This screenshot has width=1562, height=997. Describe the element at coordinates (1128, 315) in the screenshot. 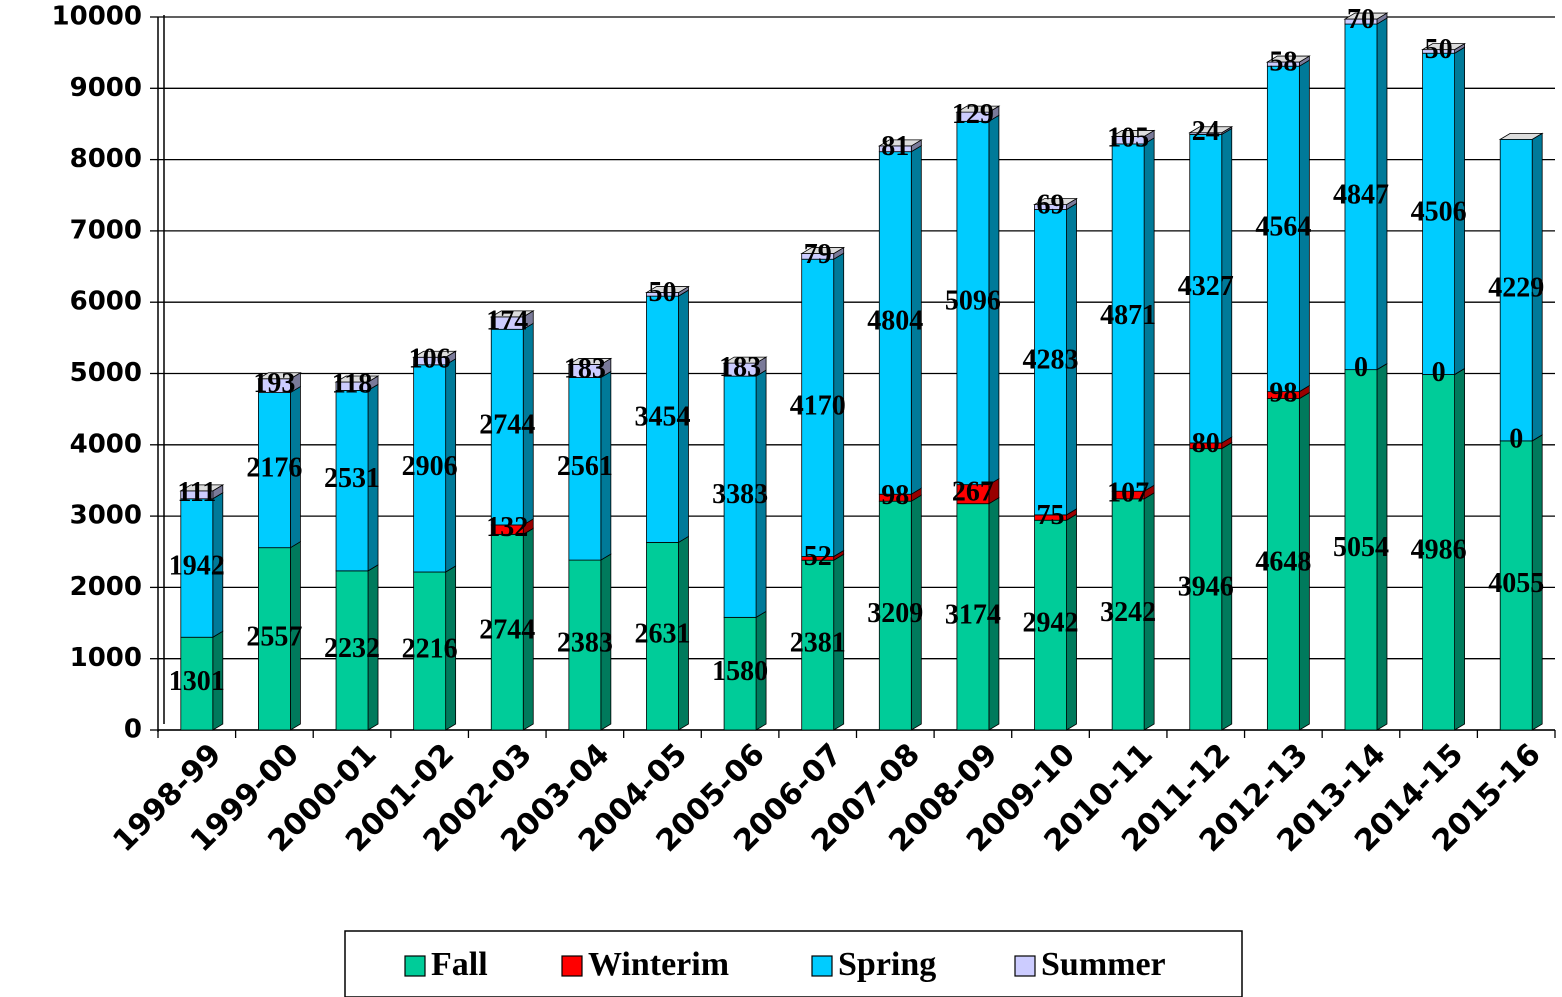

I see `data-label: 4871` at that location.